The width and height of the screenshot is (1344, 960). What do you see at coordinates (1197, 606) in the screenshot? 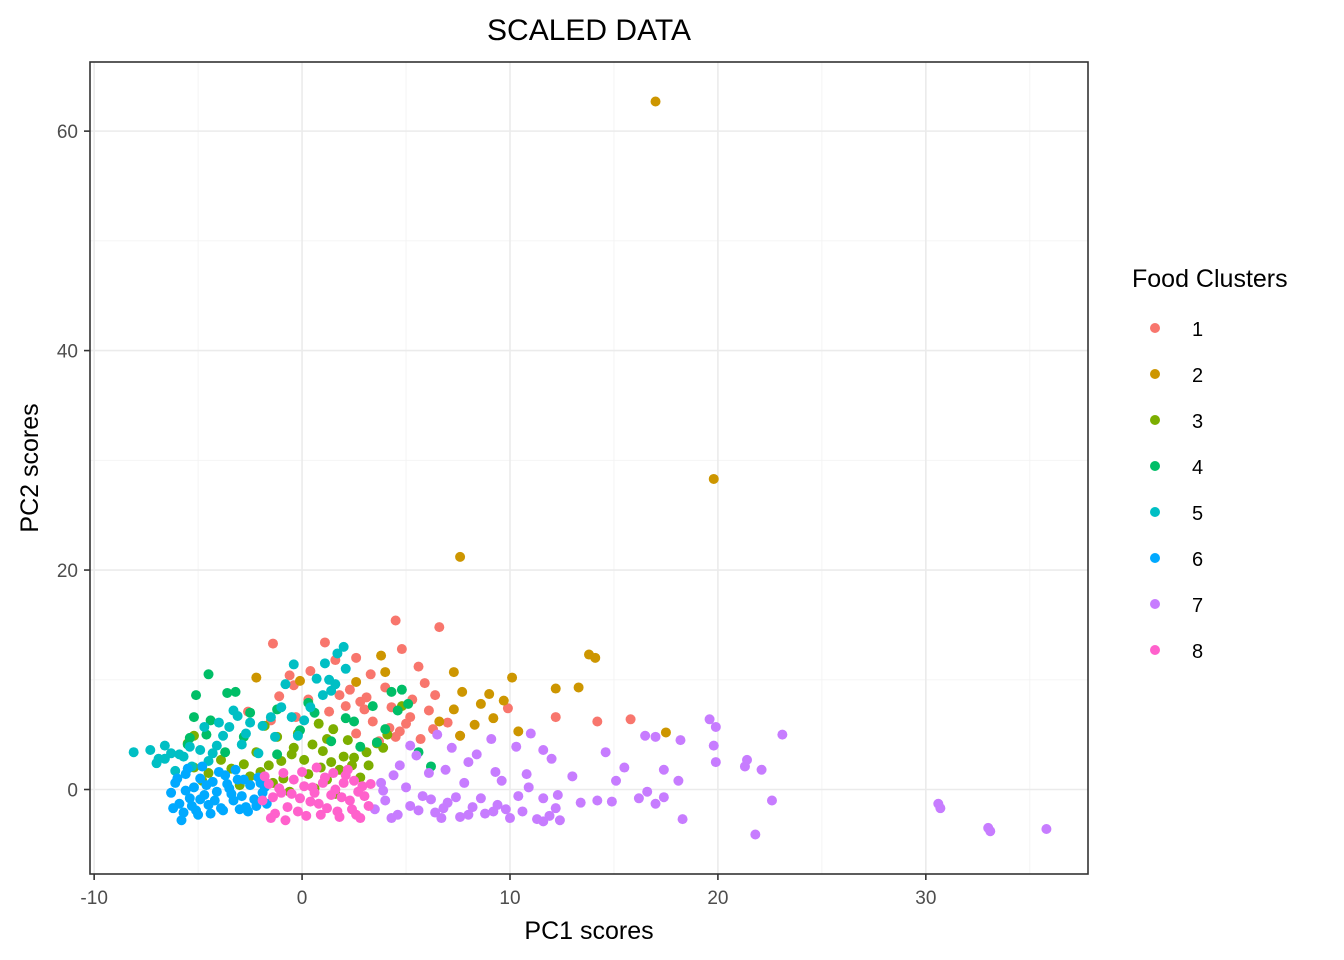
I see `legend-label-7: 7` at bounding box center [1197, 606].